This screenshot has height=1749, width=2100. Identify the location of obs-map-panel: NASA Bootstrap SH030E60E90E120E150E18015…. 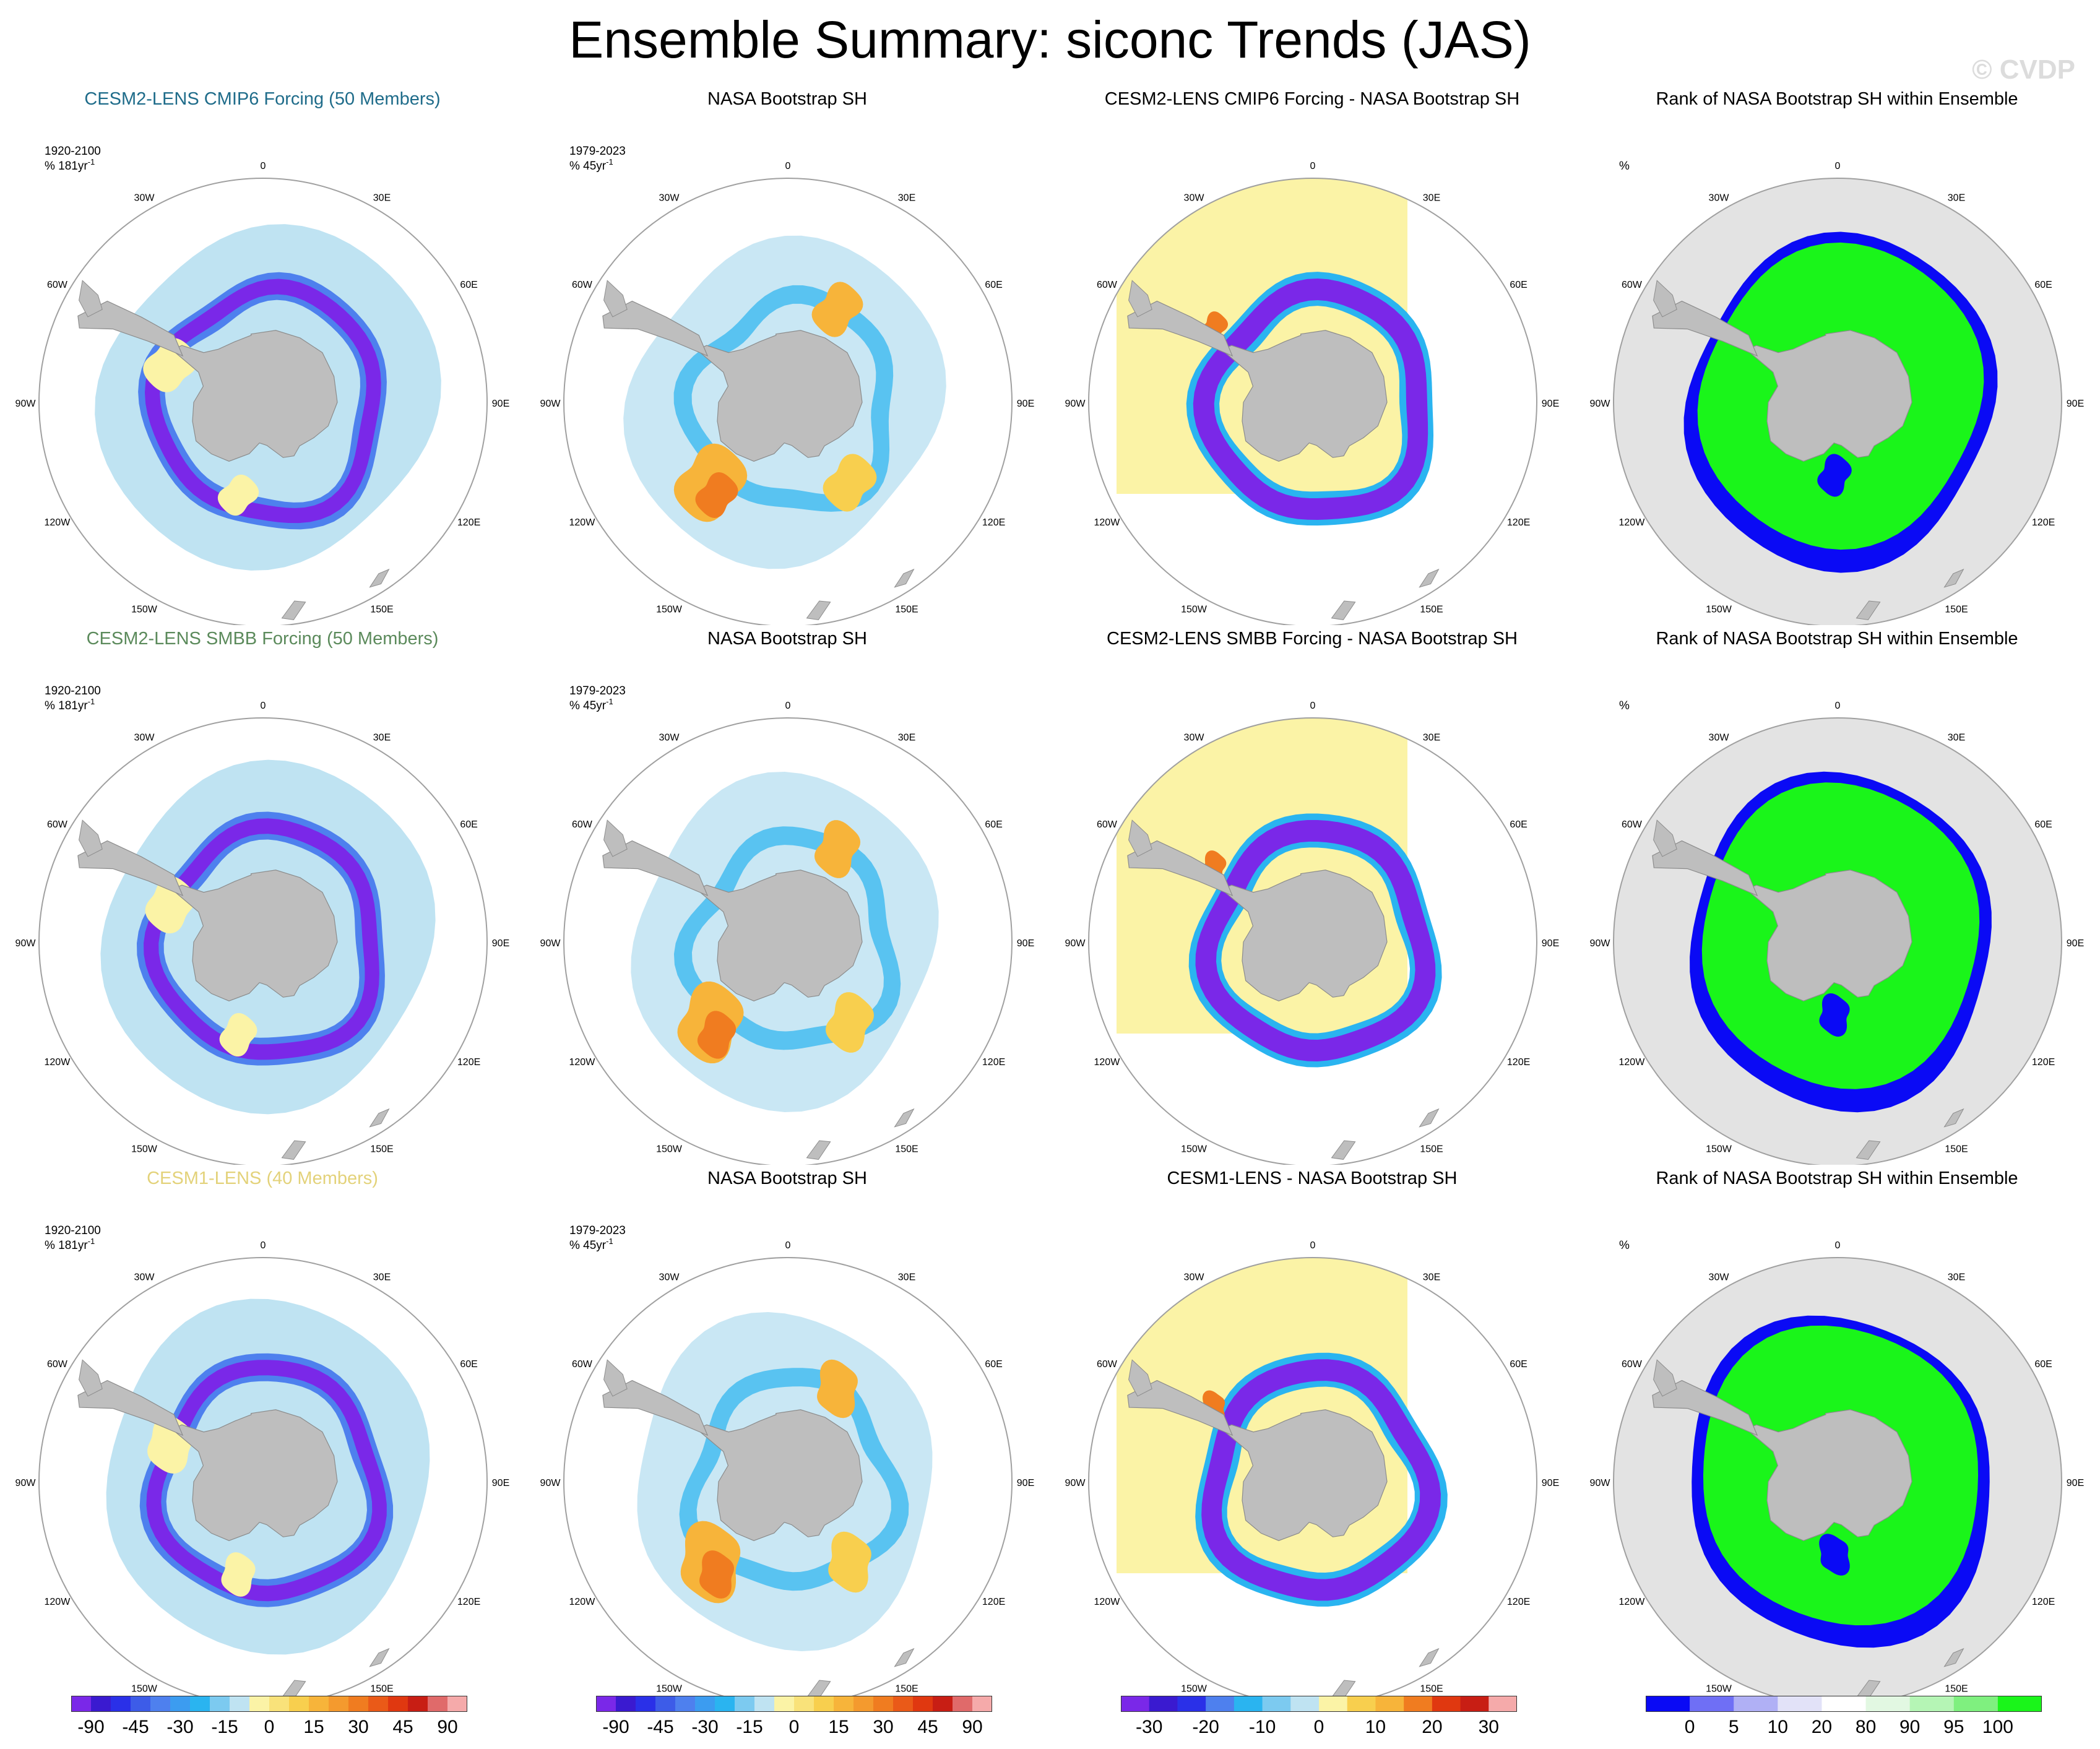
(787, 1436).